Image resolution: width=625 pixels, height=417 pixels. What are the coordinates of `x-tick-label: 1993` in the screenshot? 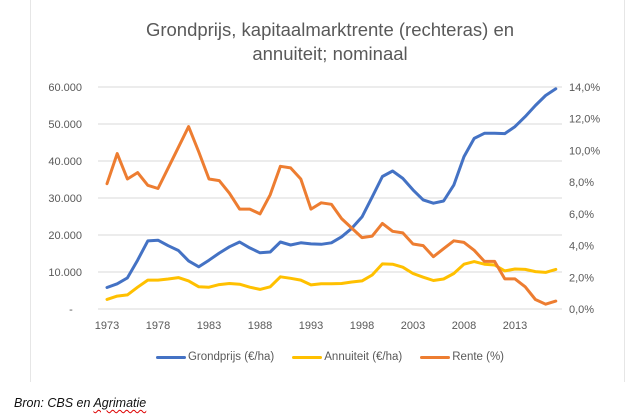 It's located at (311, 326).